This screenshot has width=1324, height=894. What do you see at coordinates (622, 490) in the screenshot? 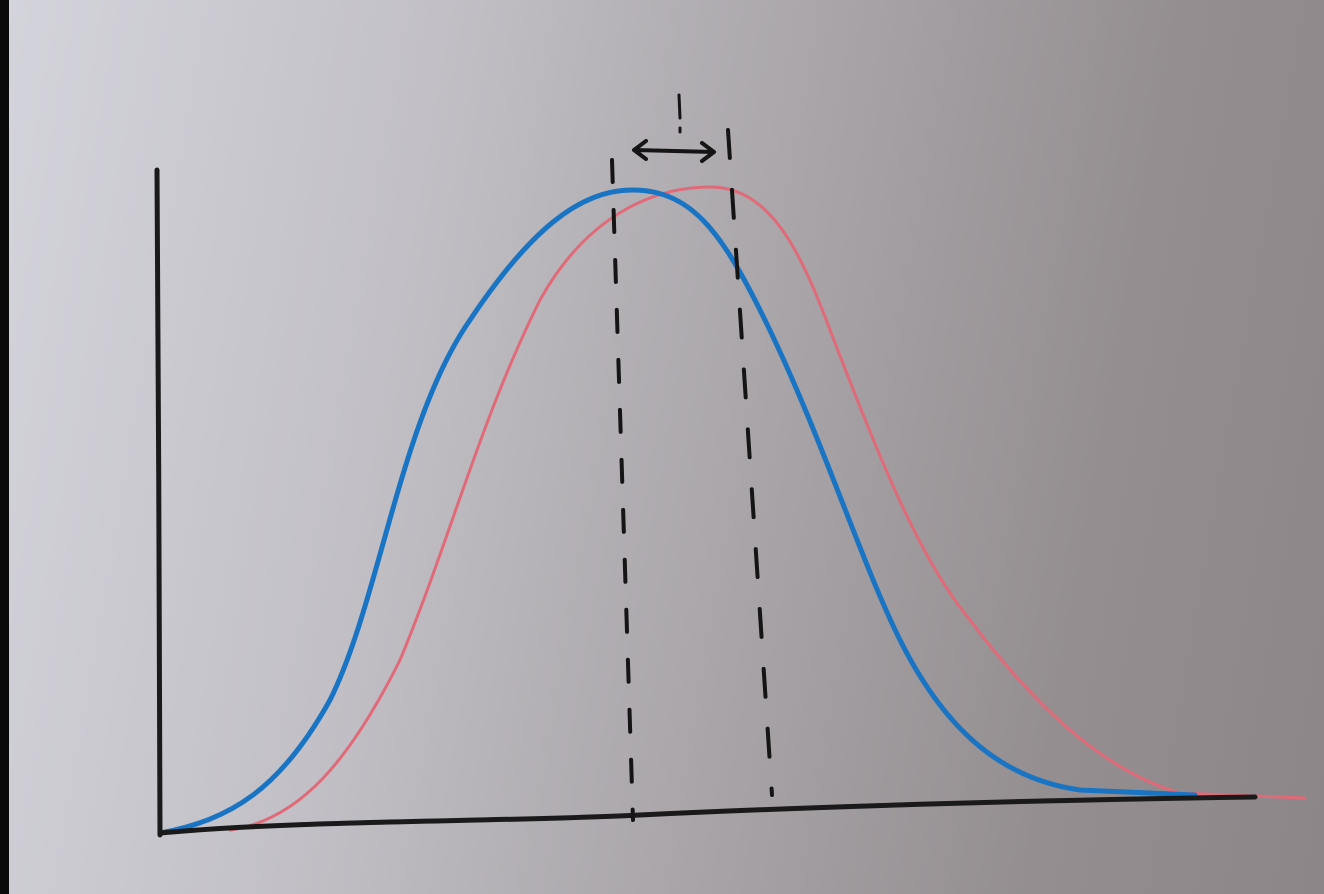
I see `dashed-line-left` at bounding box center [622, 490].